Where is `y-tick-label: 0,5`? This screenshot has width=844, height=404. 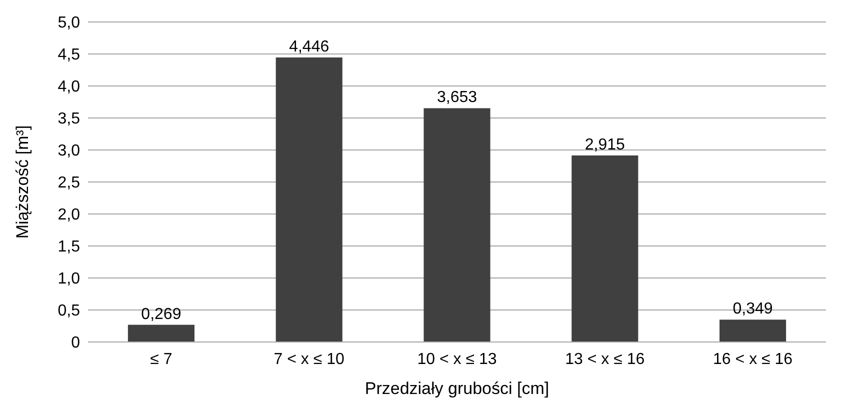
y-tick-label: 0,5 is located at coordinates (69, 311).